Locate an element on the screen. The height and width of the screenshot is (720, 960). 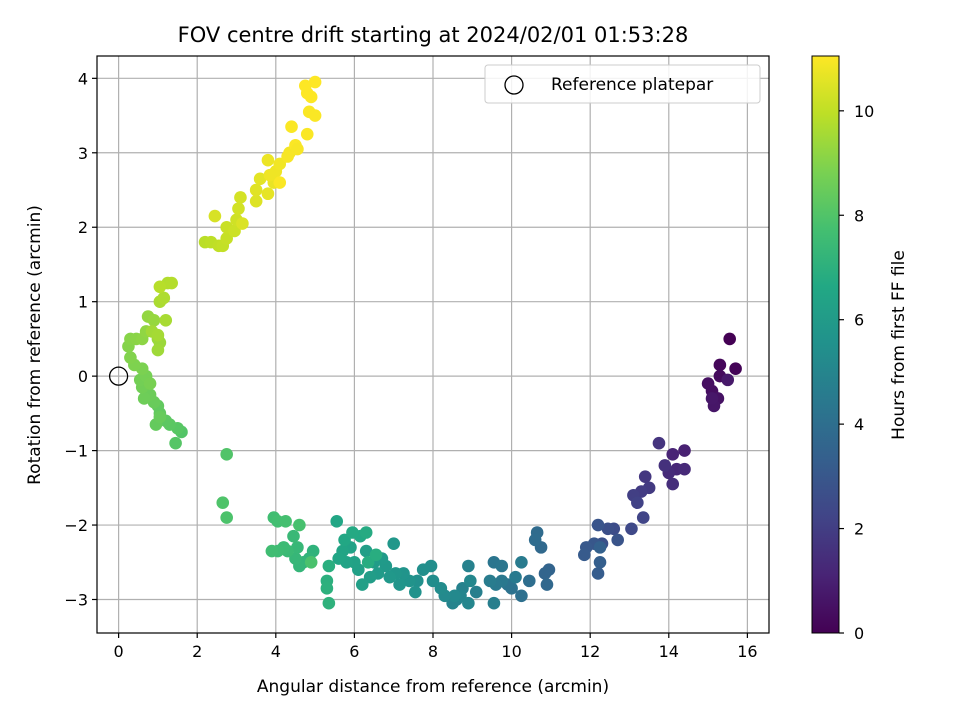
y-tick-label: 1 is located at coordinates (83, 302).